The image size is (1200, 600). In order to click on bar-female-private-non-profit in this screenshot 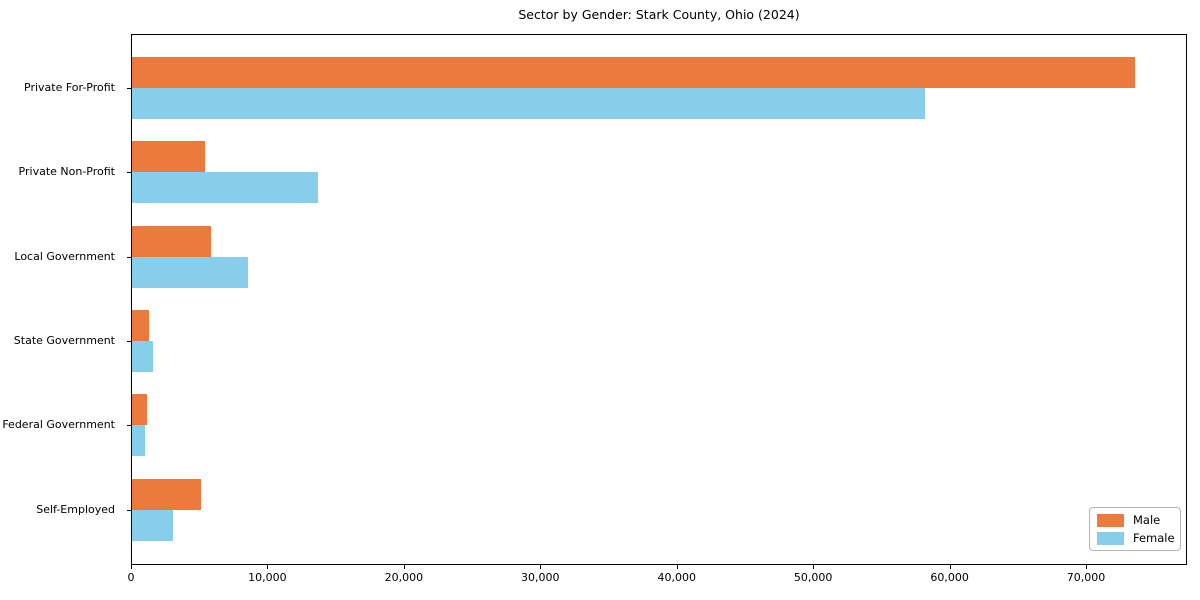, I will do `click(225, 188)`.